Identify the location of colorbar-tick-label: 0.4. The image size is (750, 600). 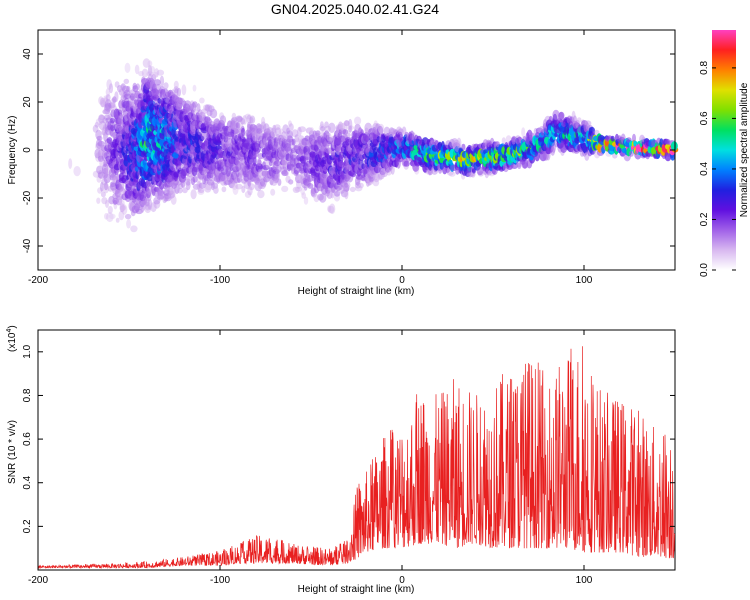
(704, 169).